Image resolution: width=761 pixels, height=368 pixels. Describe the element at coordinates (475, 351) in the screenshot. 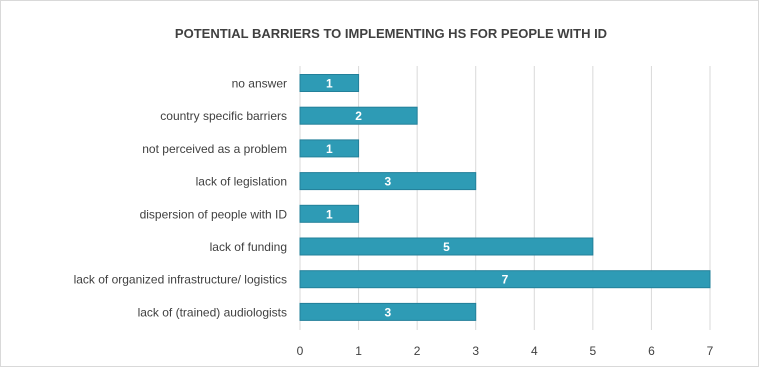

I see `x-tick-label-3: 3` at that location.